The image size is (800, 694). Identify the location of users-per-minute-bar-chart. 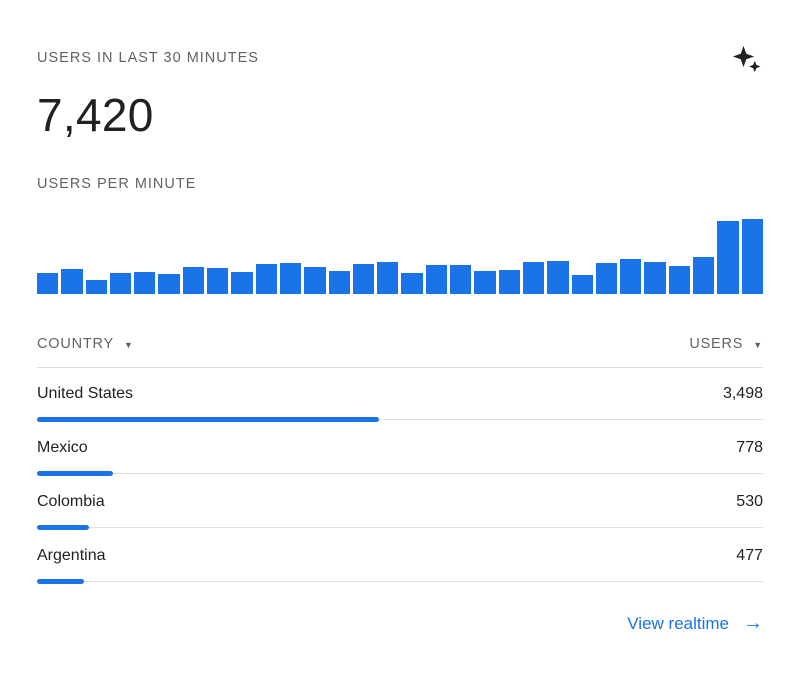
(400, 255).